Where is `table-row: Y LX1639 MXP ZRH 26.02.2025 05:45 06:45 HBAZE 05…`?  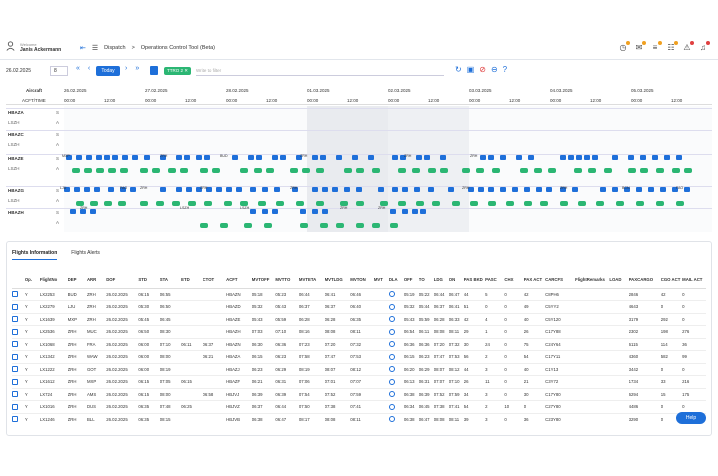 table-row: Y LX1639 MXP ZRH 26.02.2025 05:45 06:45 HBAZE 05… is located at coordinates (359, 319).